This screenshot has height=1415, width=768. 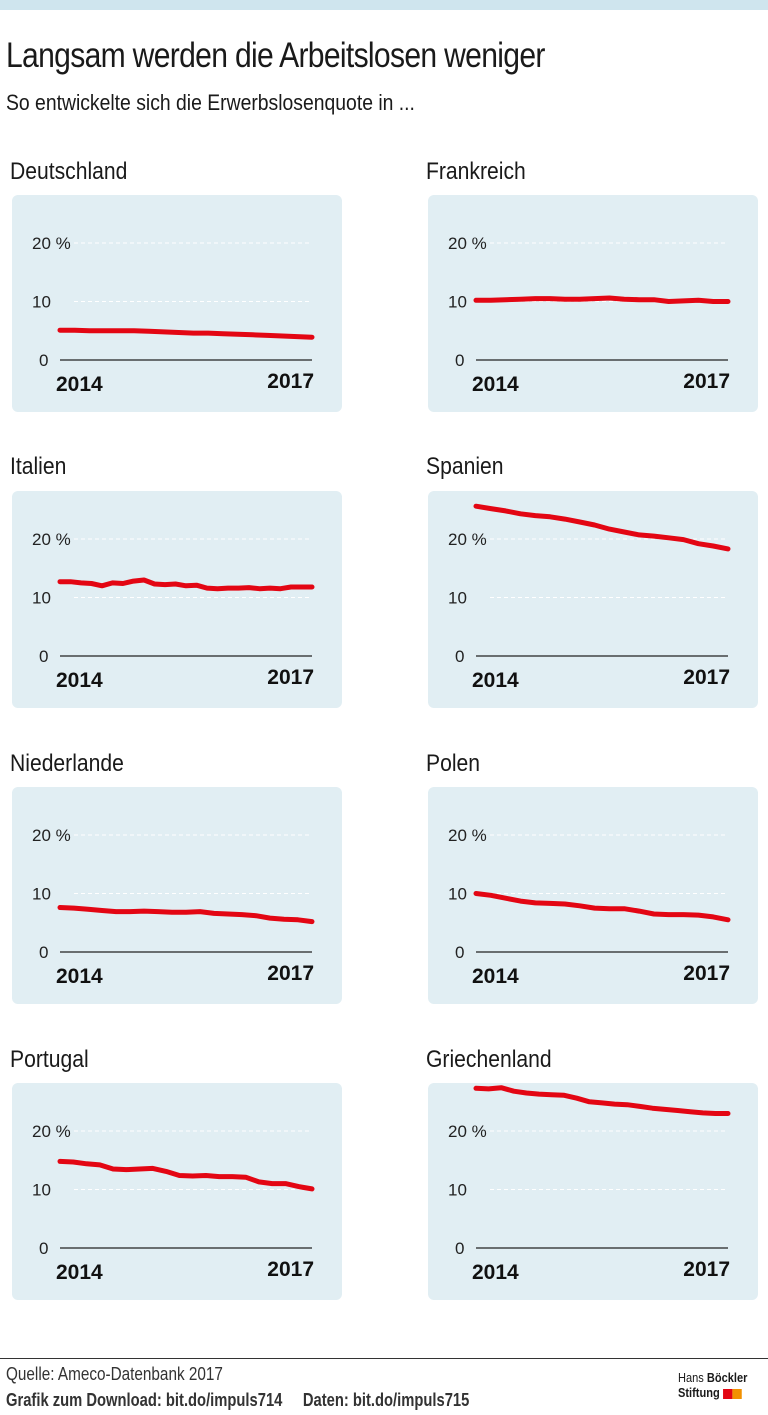 What do you see at coordinates (67, 763) in the screenshot?
I see `chart-title: Niederlande` at bounding box center [67, 763].